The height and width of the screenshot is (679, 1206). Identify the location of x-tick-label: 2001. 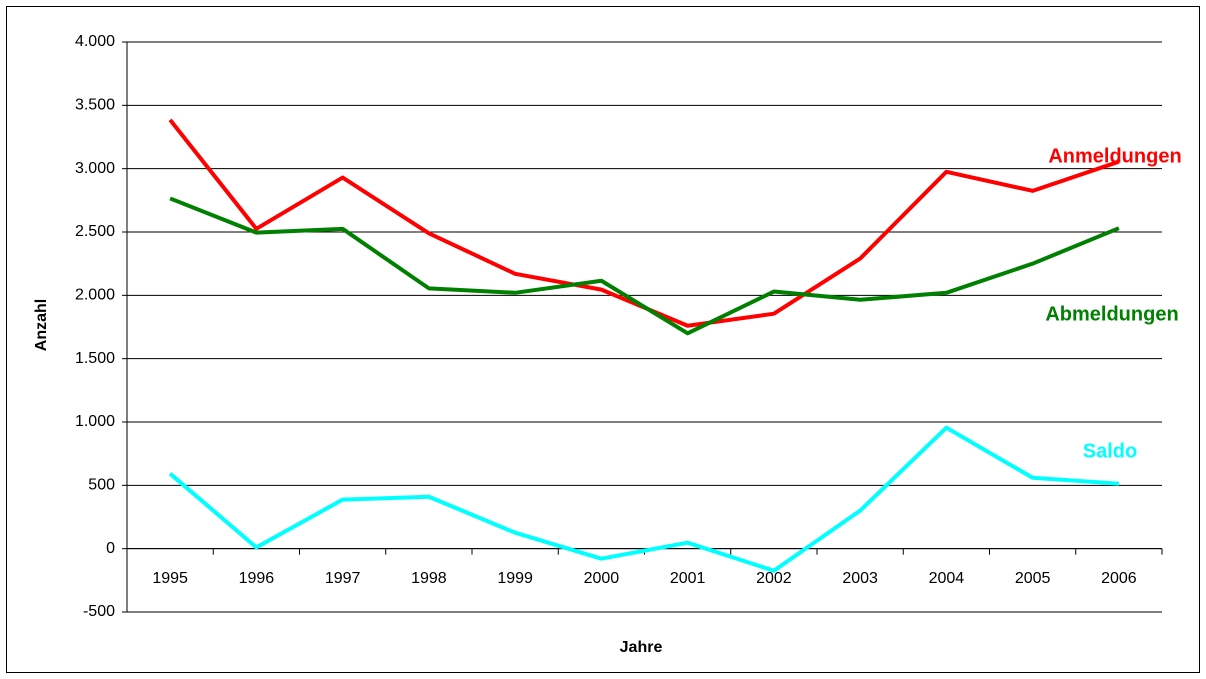
(688, 578).